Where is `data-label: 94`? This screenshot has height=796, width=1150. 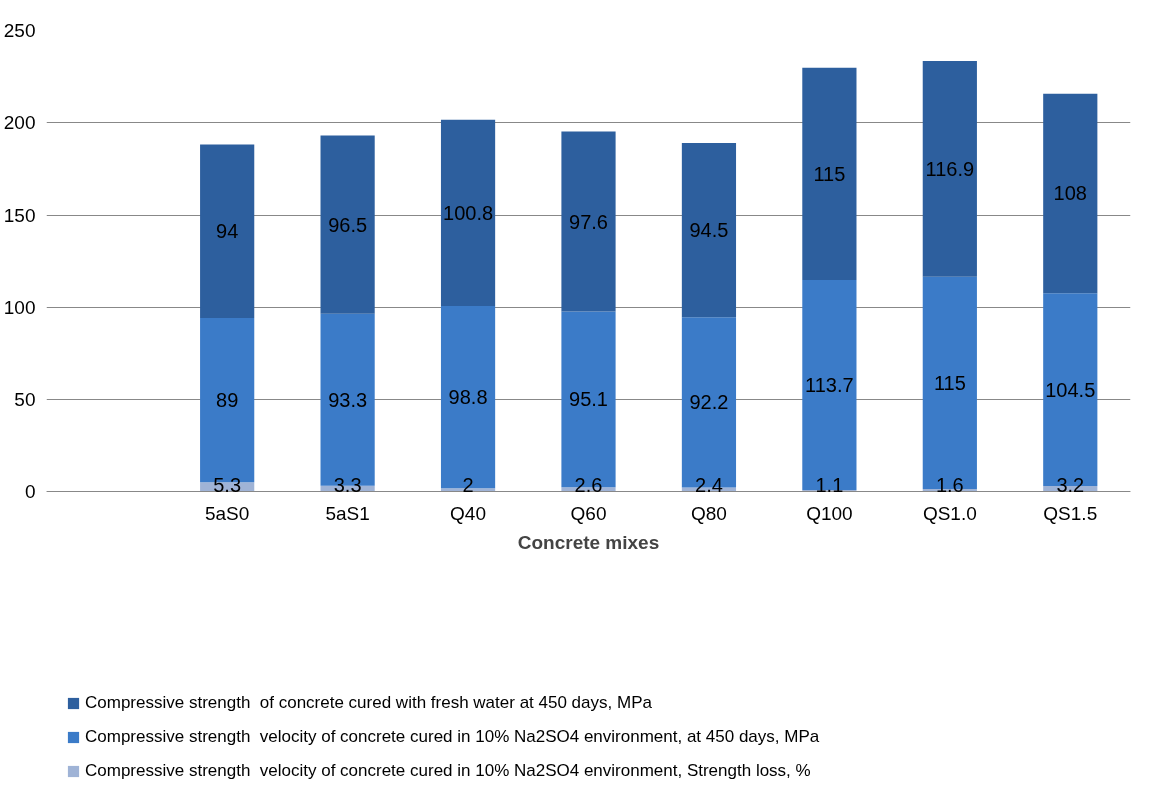
data-label: 94 is located at coordinates (227, 231).